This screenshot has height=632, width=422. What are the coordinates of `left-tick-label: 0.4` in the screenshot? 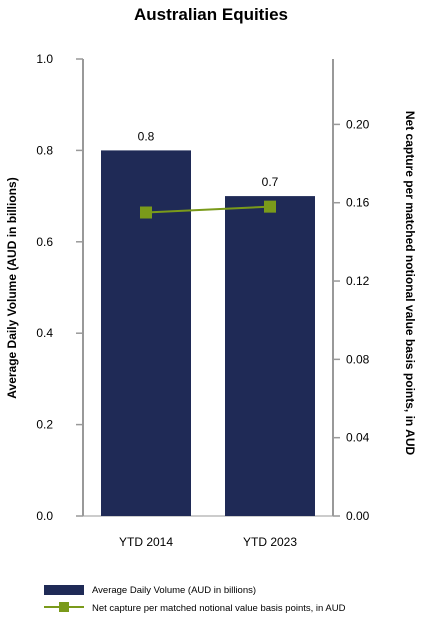 It's located at (44, 333).